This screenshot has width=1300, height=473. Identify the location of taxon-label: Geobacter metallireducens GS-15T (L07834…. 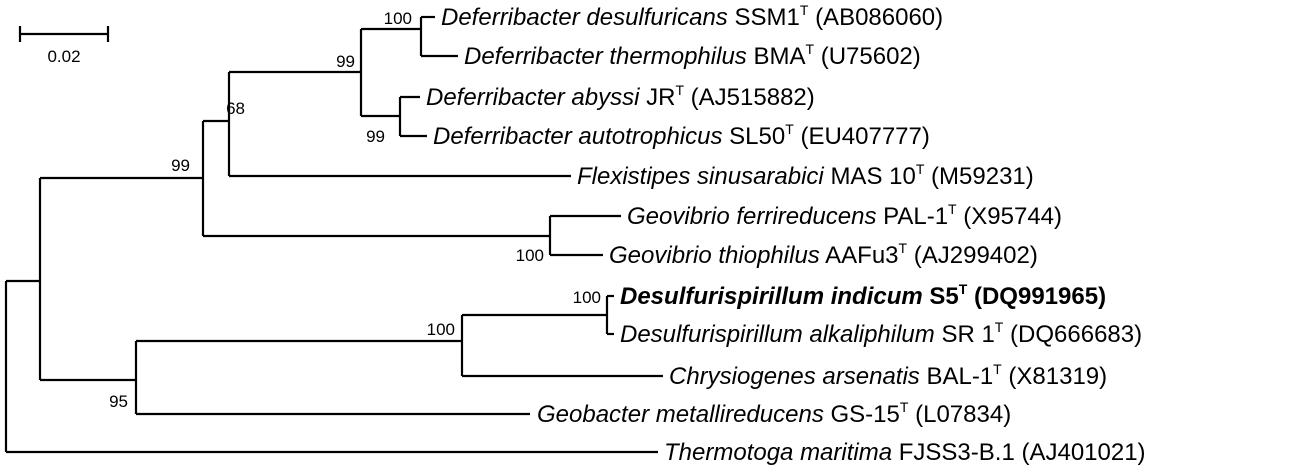
(774, 413).